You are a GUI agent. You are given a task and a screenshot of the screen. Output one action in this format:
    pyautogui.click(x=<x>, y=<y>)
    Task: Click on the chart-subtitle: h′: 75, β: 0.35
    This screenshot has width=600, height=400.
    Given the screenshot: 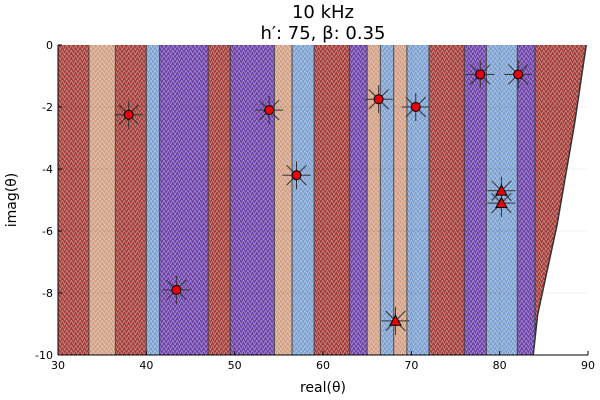 What is the action you would take?
    pyautogui.click(x=323, y=33)
    